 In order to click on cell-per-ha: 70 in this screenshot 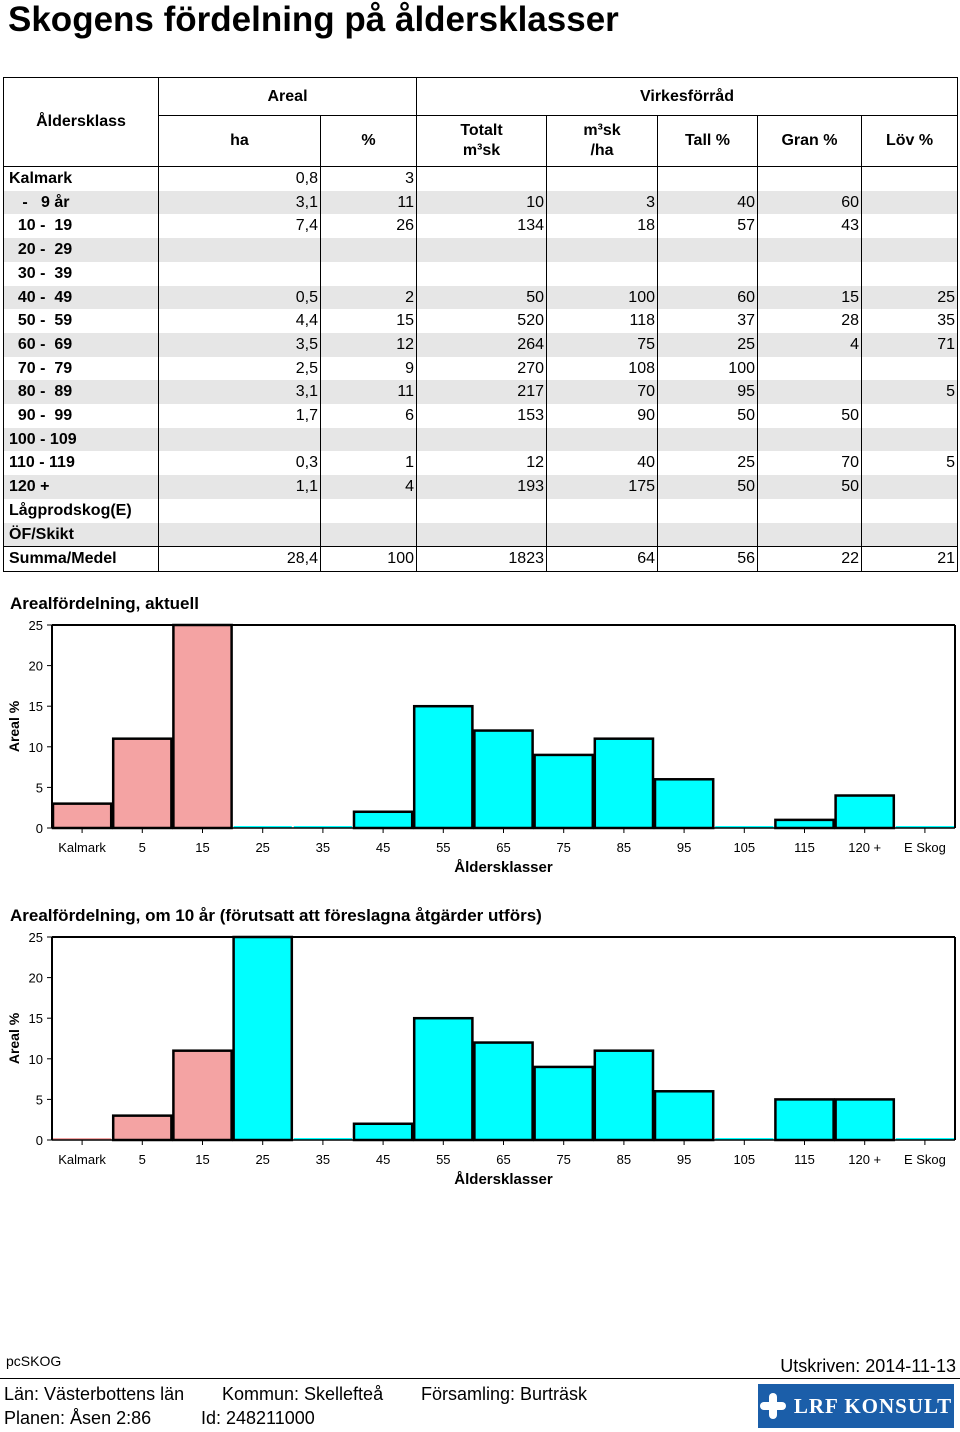, I will do `click(602, 392)`.